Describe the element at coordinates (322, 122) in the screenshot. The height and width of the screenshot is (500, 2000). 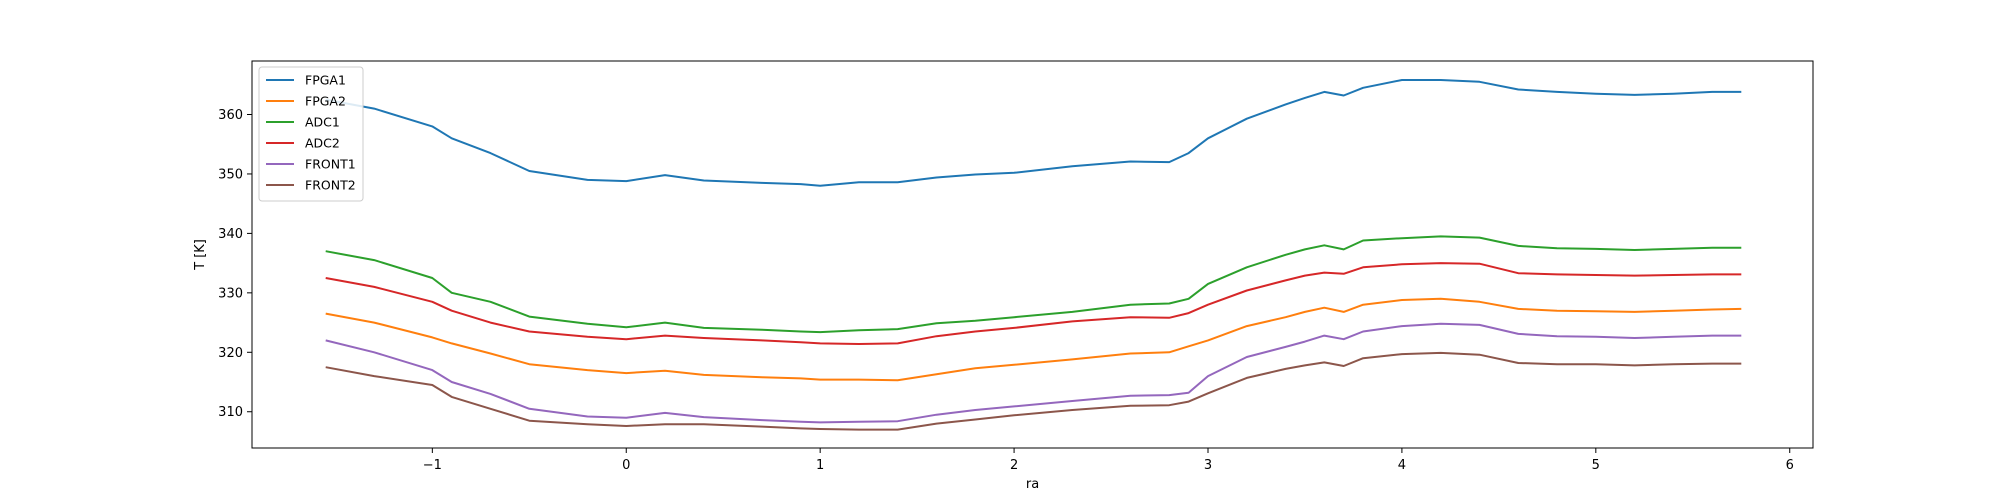
I see `legend-label-adc1: ADC1` at that location.